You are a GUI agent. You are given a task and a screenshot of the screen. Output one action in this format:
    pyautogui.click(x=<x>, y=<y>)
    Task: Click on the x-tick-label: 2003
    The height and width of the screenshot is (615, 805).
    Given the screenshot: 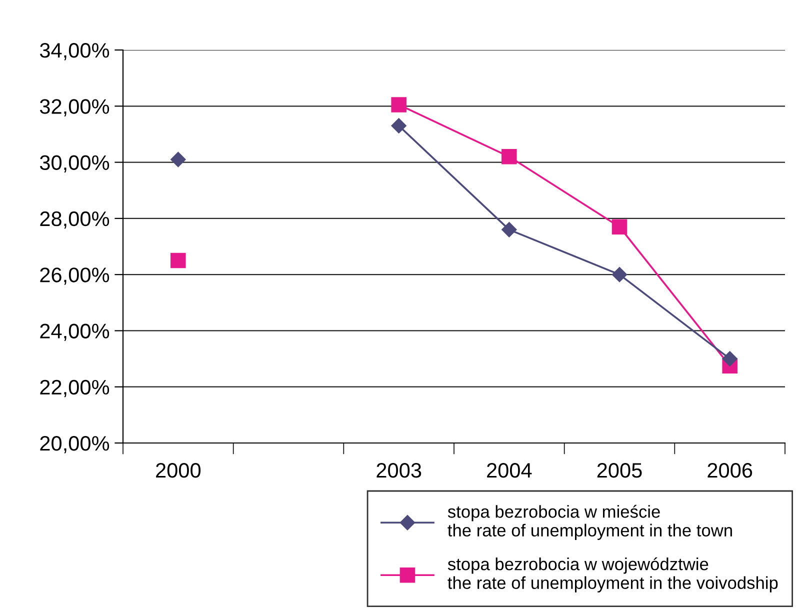 What is the action you would take?
    pyautogui.click(x=399, y=470)
    